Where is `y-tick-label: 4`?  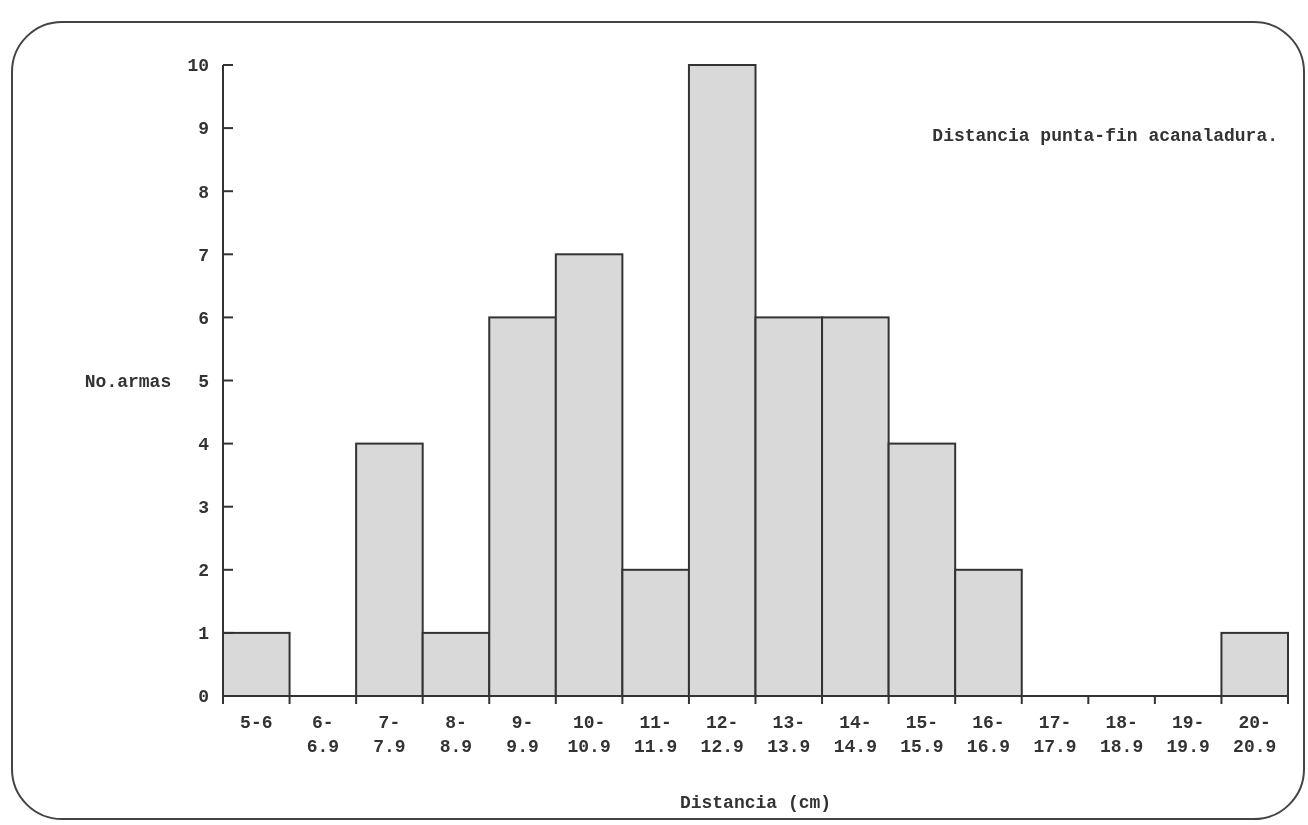
y-tick-label: 4 is located at coordinates (204, 444).